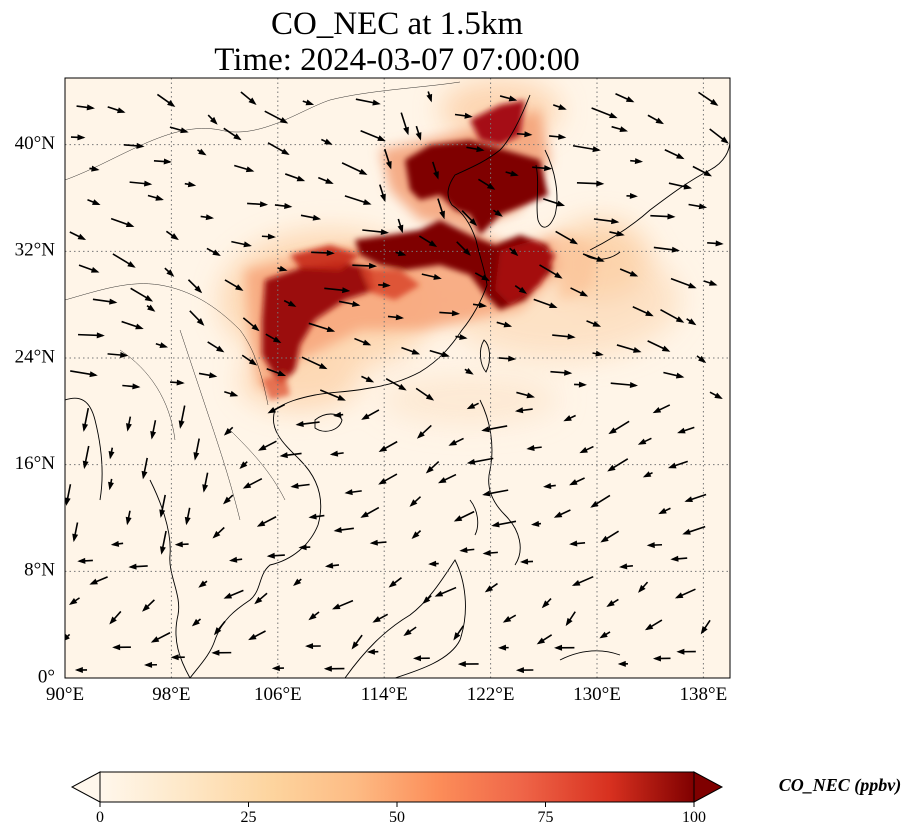 The image size is (920, 836). I want to click on colorbar-extend-max, so click(708, 787).